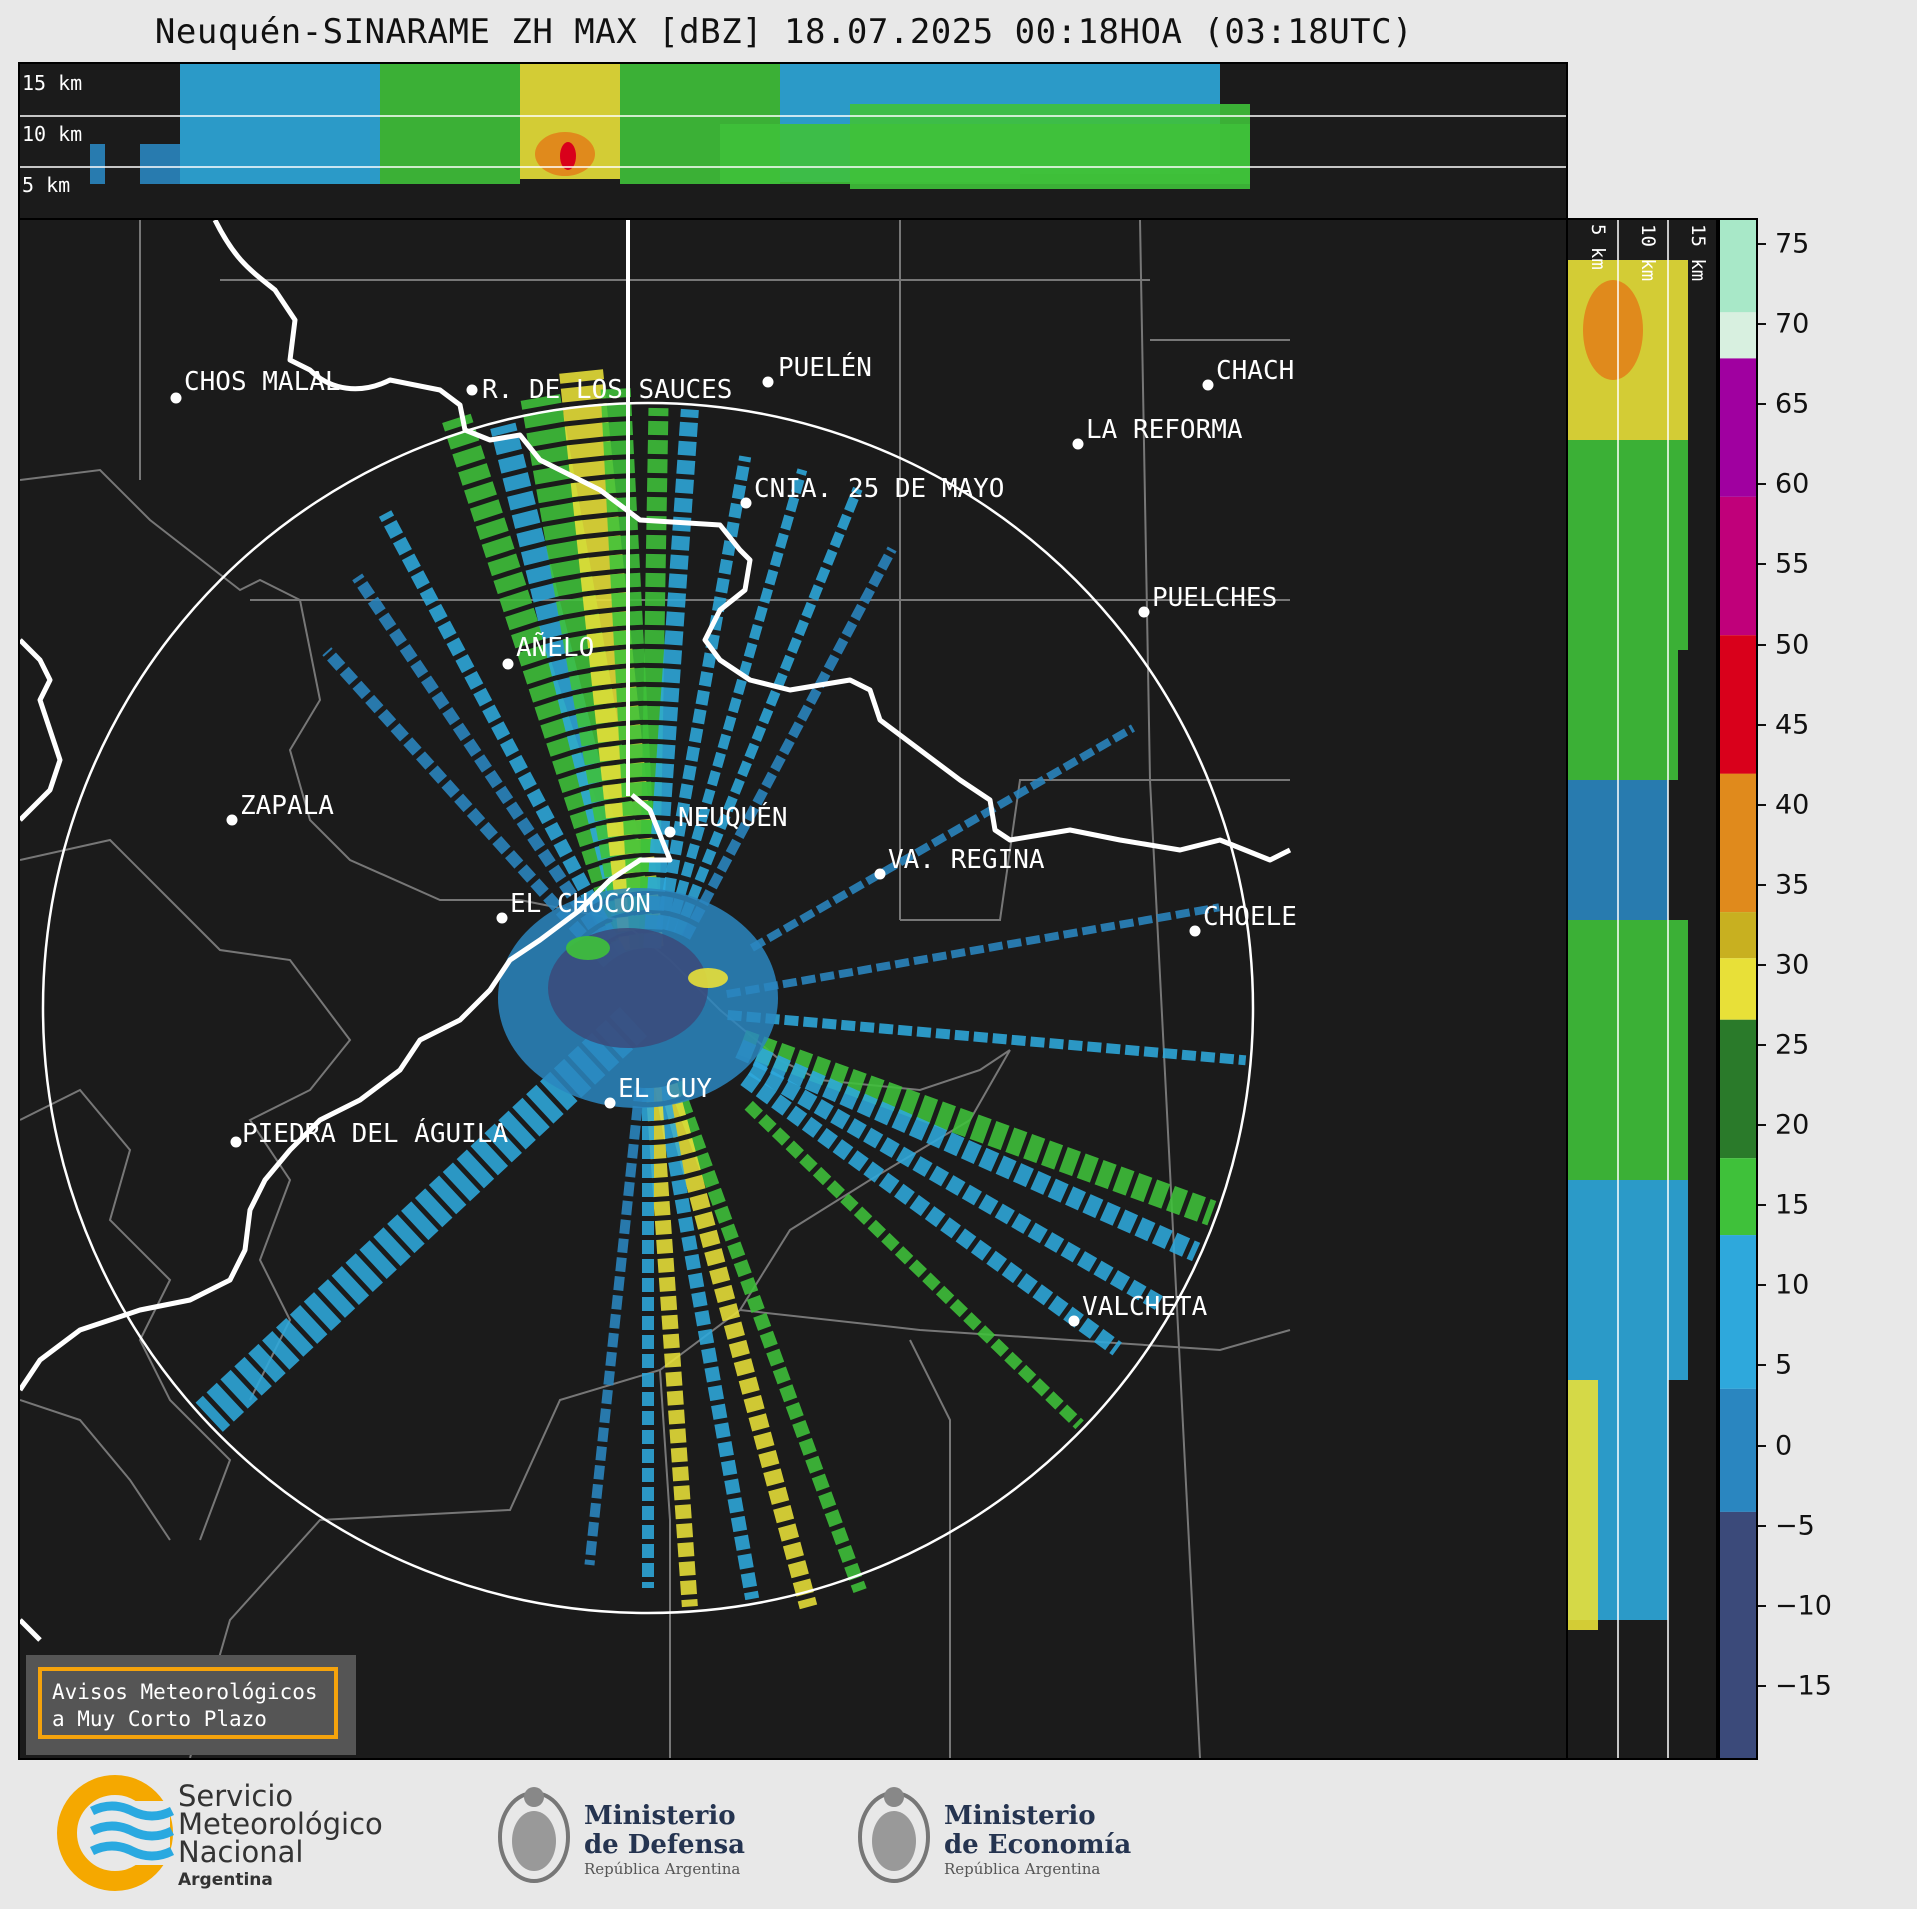  Describe the element at coordinates (493, 1833) in the screenshot. I see `footer-graphics` at that location.